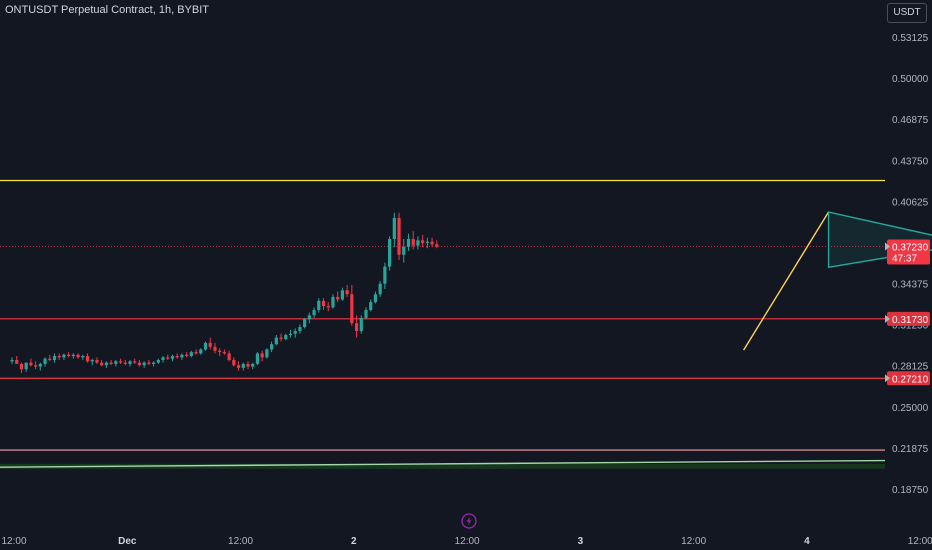  Describe the element at coordinates (910, 202) in the screenshot. I see `price-tick-label: 0.40625` at that location.